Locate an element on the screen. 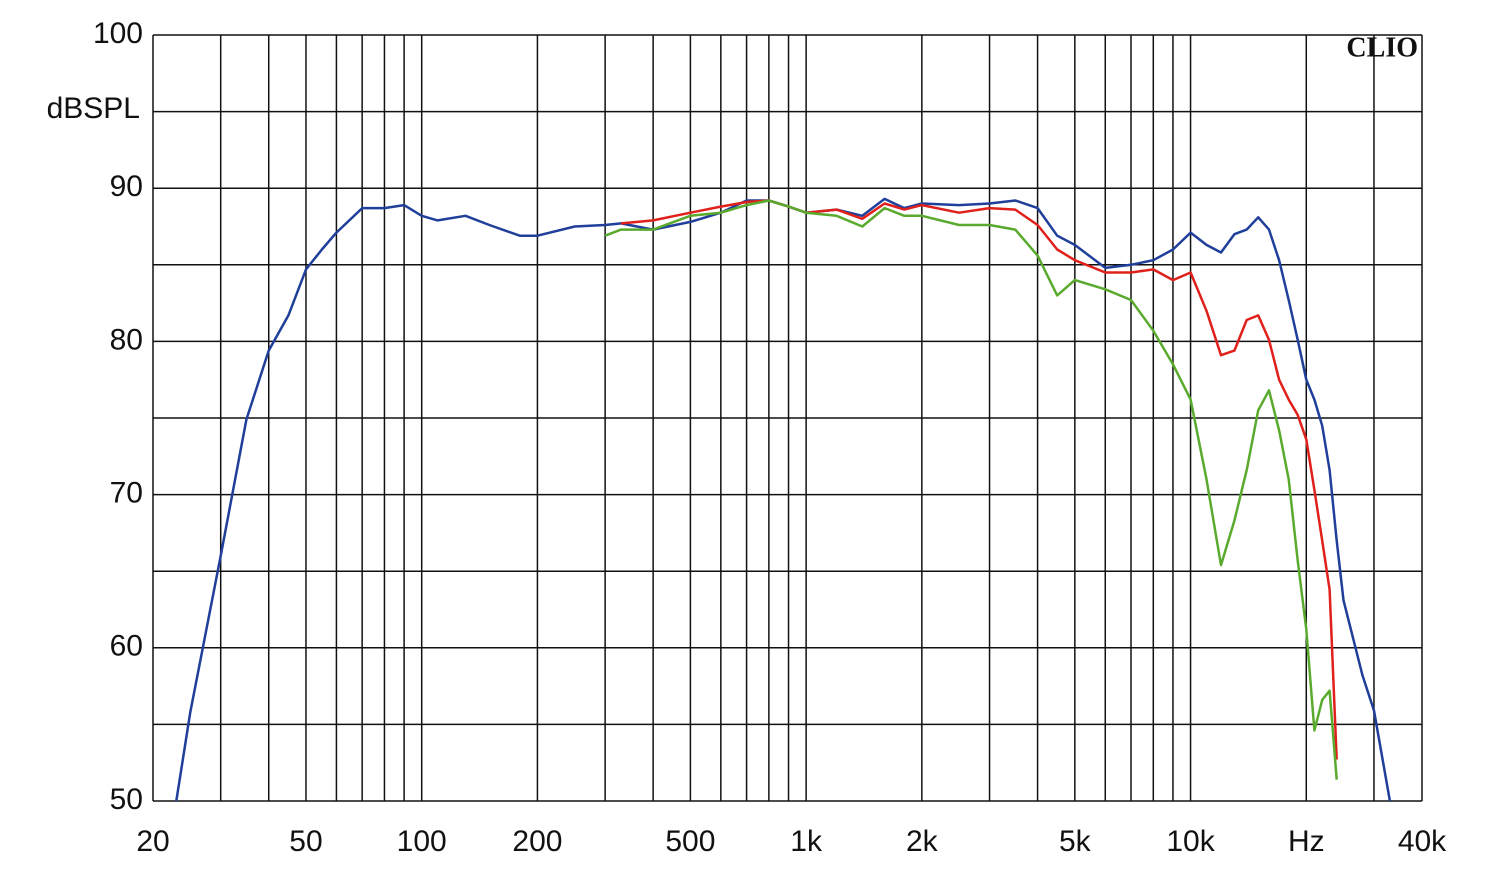  x-tick-label: 50 is located at coordinates (305, 841).